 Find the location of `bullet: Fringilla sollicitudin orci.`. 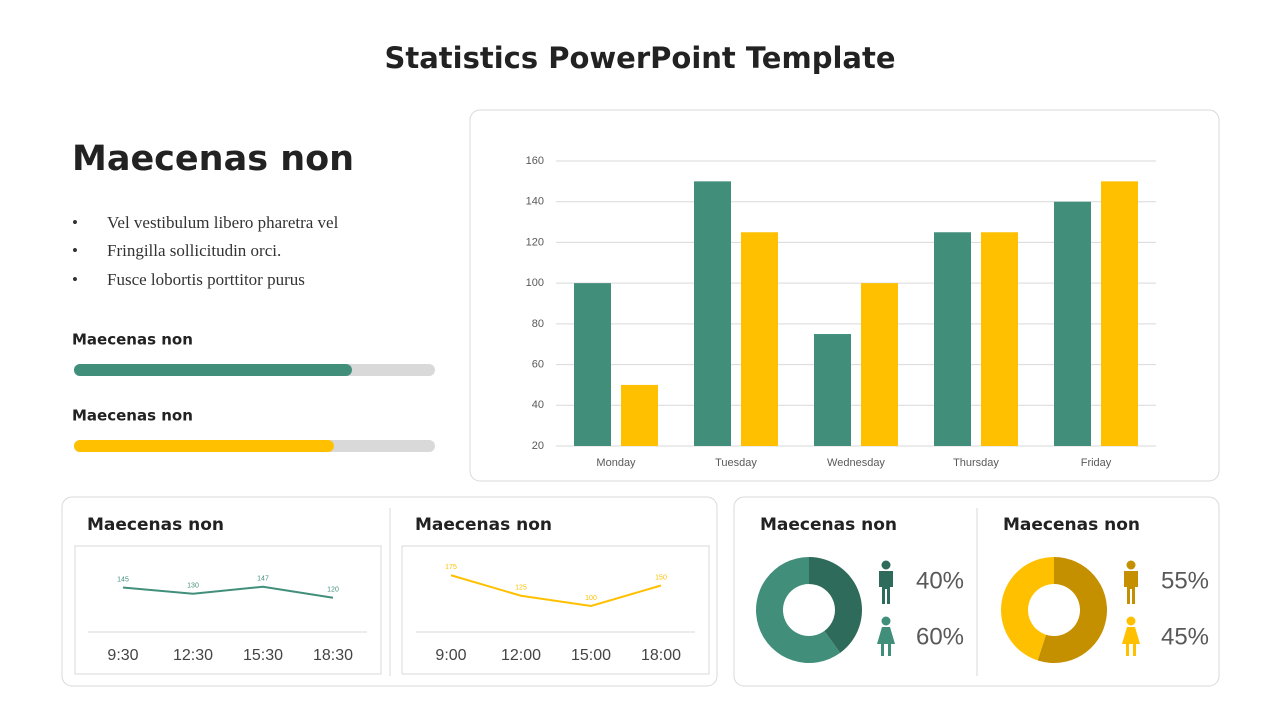

bullet: Fringilla sollicitudin orci. is located at coordinates (194, 250).